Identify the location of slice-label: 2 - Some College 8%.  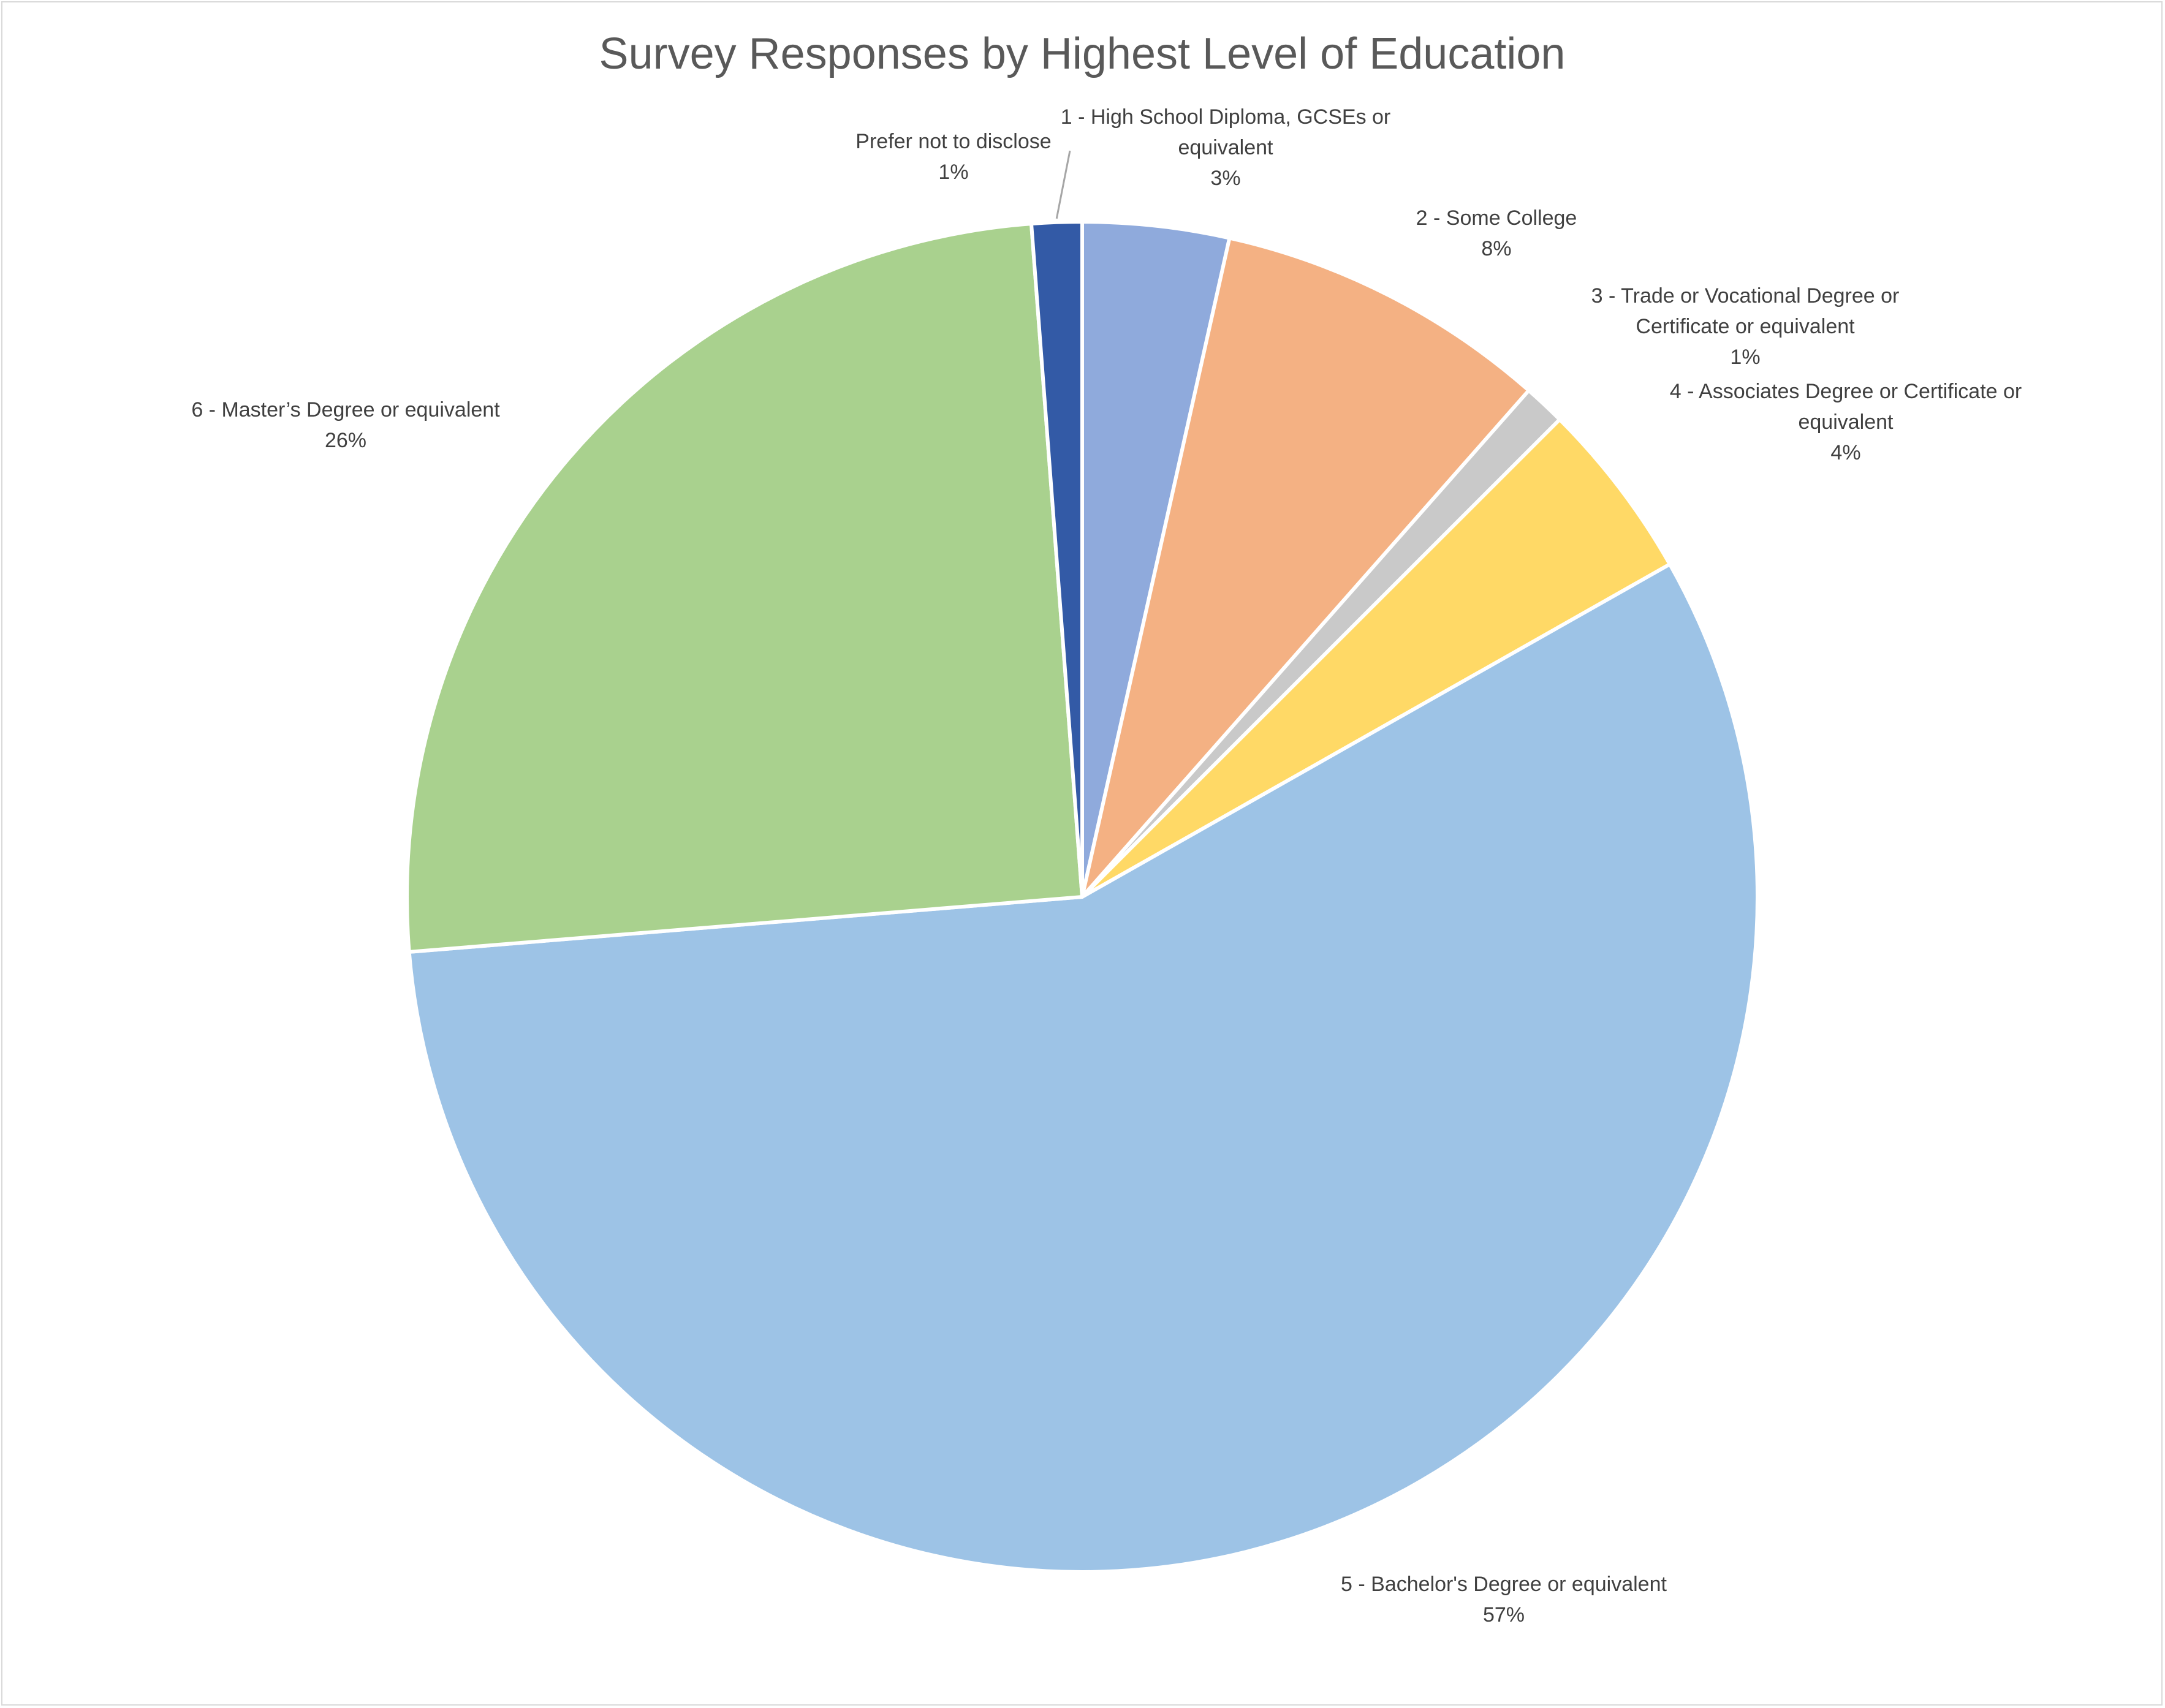
(1496, 233).